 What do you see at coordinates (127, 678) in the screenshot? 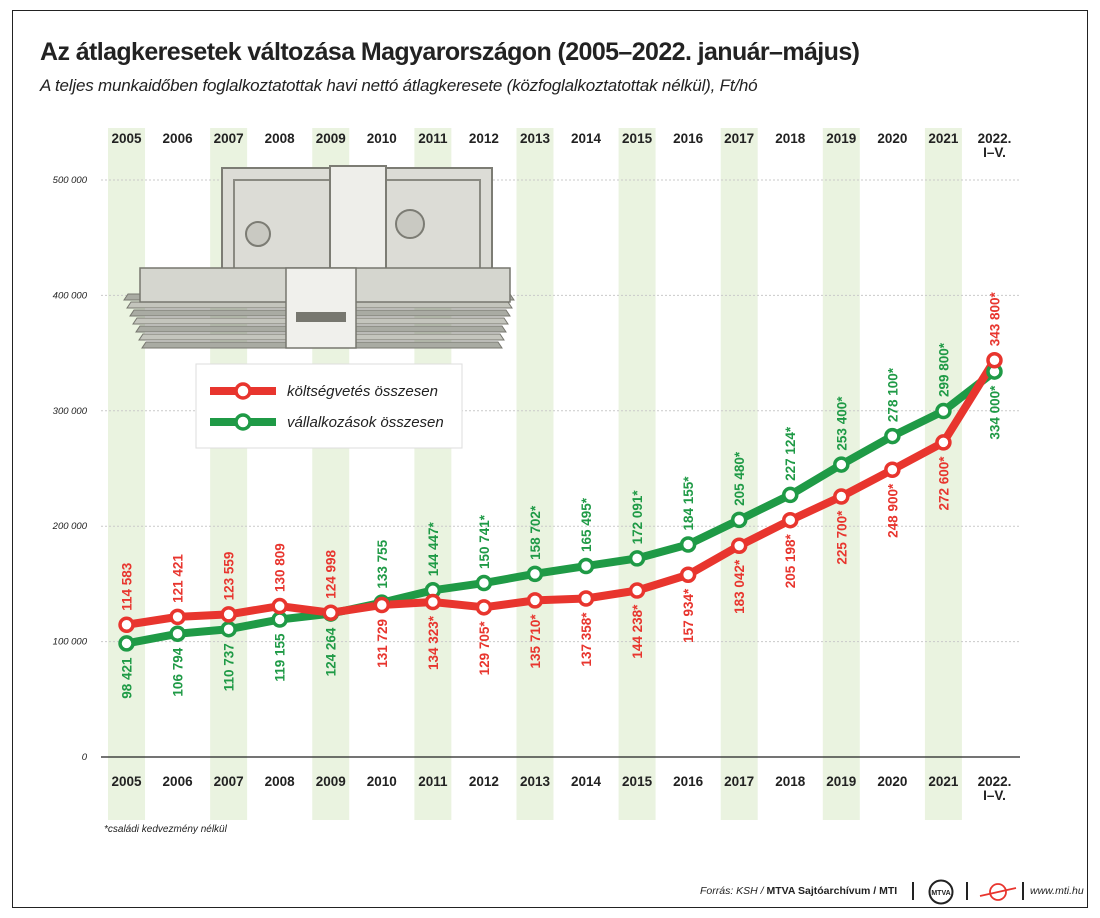
I see `data-label: 98 421` at bounding box center [127, 678].